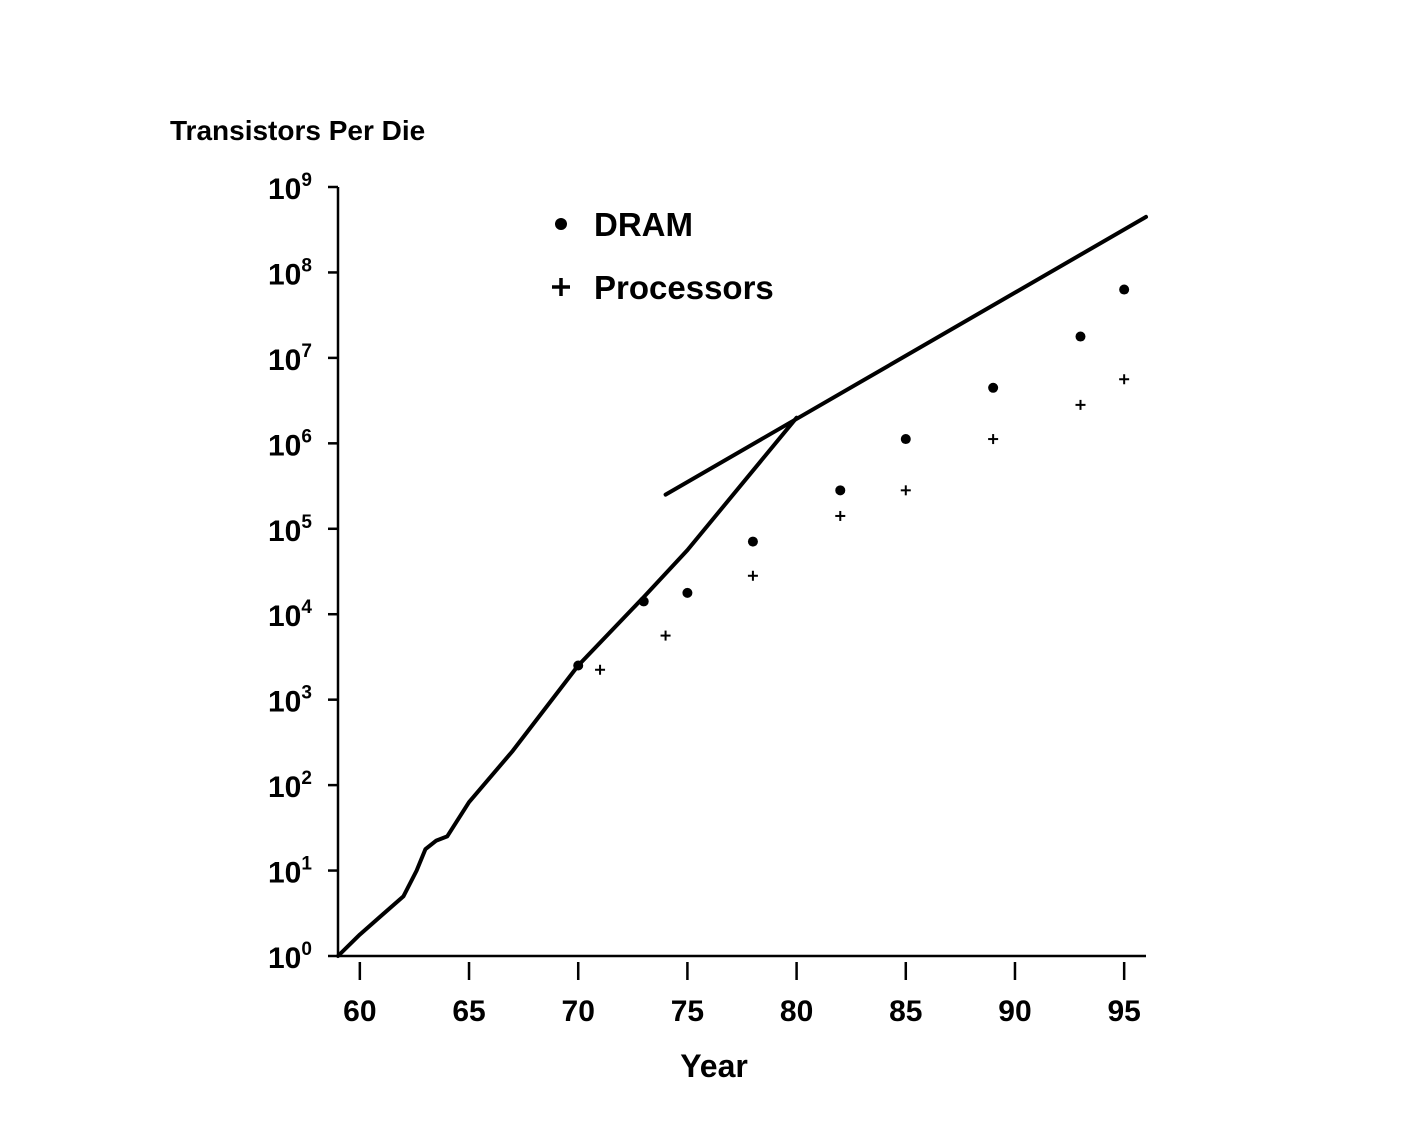  What do you see at coordinates (290, 872) in the screenshot?
I see `y-tick-label: 10¹` at bounding box center [290, 872].